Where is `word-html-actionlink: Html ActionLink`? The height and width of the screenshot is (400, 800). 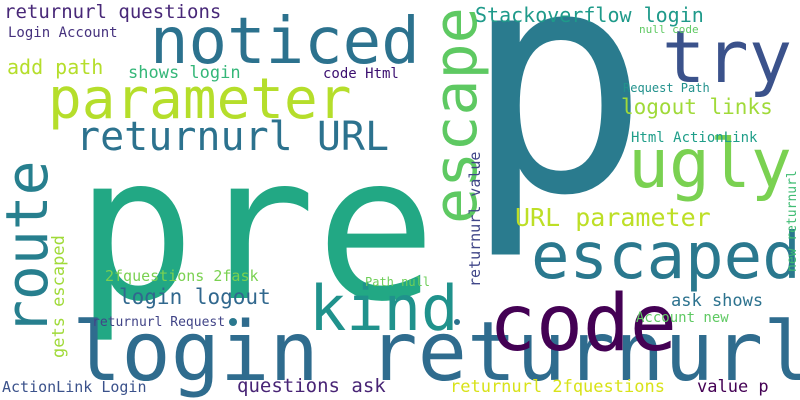
word-html-actionlink: Html ActionLink is located at coordinates (694, 138).